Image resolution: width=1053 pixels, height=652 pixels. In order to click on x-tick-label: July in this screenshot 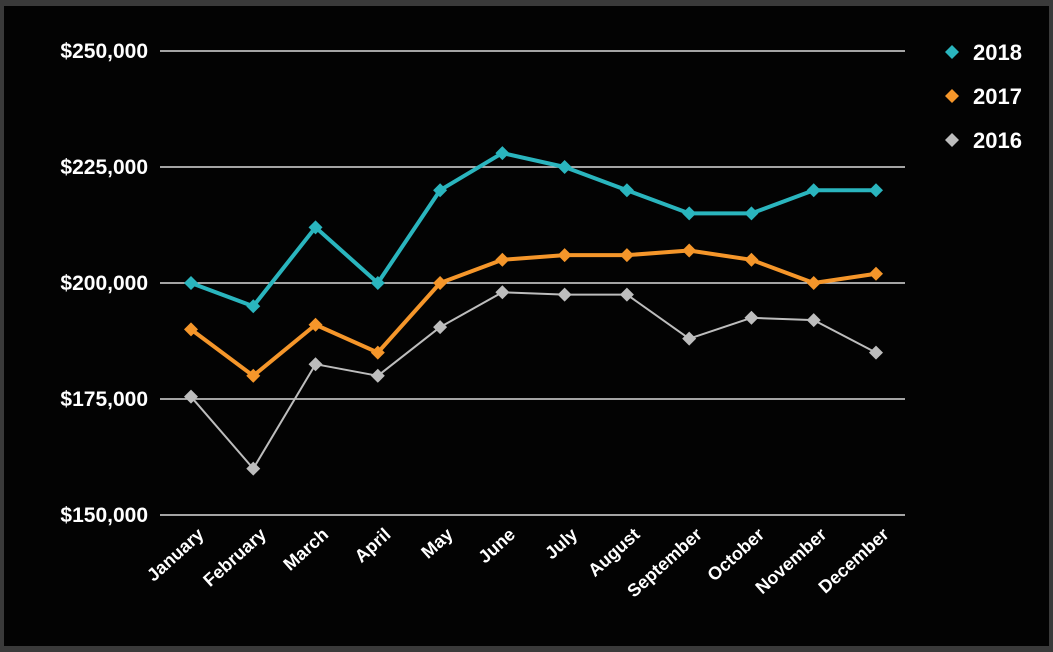, I will do `click(561, 543)`.